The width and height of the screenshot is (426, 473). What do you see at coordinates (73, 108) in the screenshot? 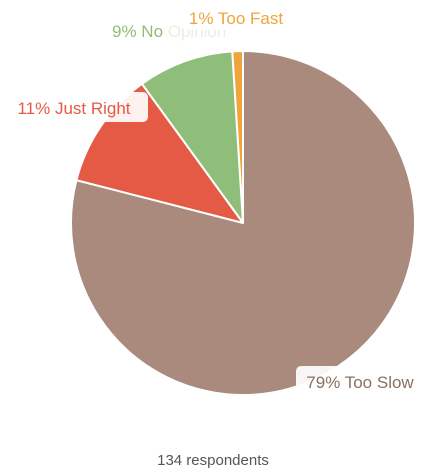
I see `label-just-right-text: 11% Just Right` at bounding box center [73, 108].